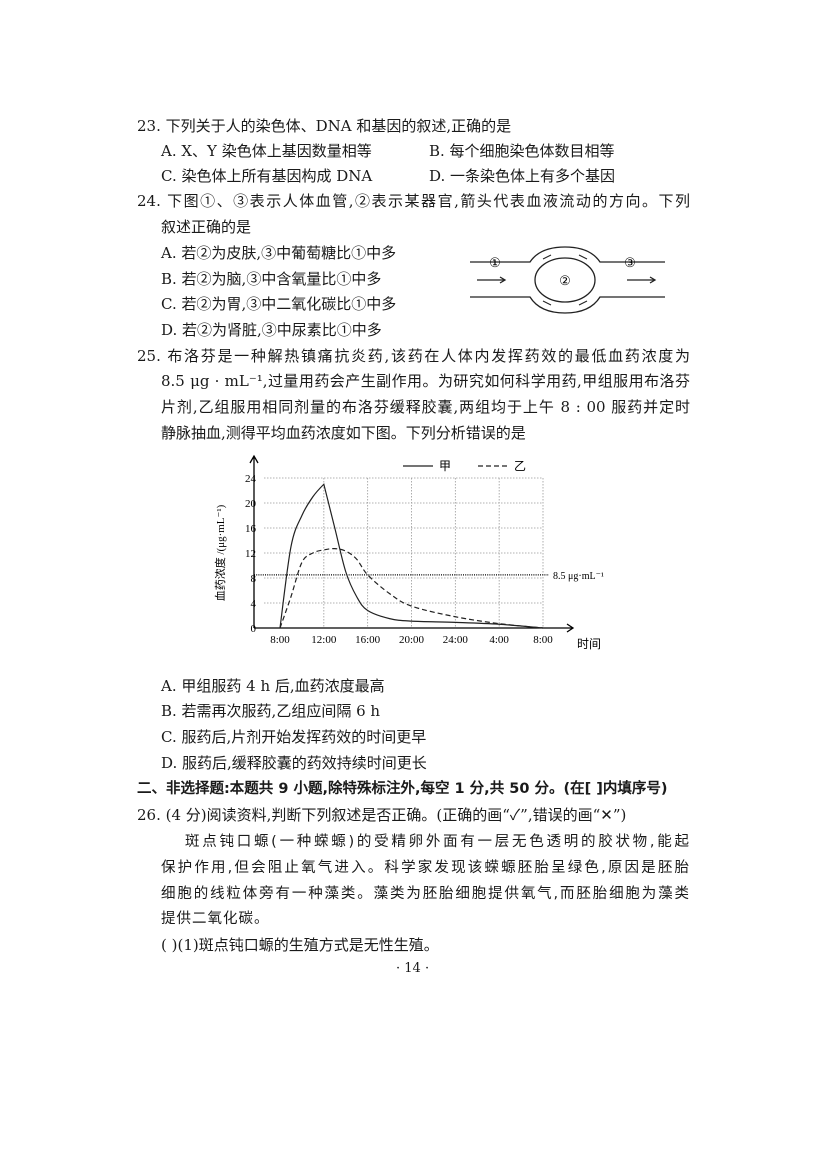  Describe the element at coordinates (294, 763) in the screenshot. I see `q25-option-d: D. 服药后,缓释胶囊的药效持续时间更长` at that location.